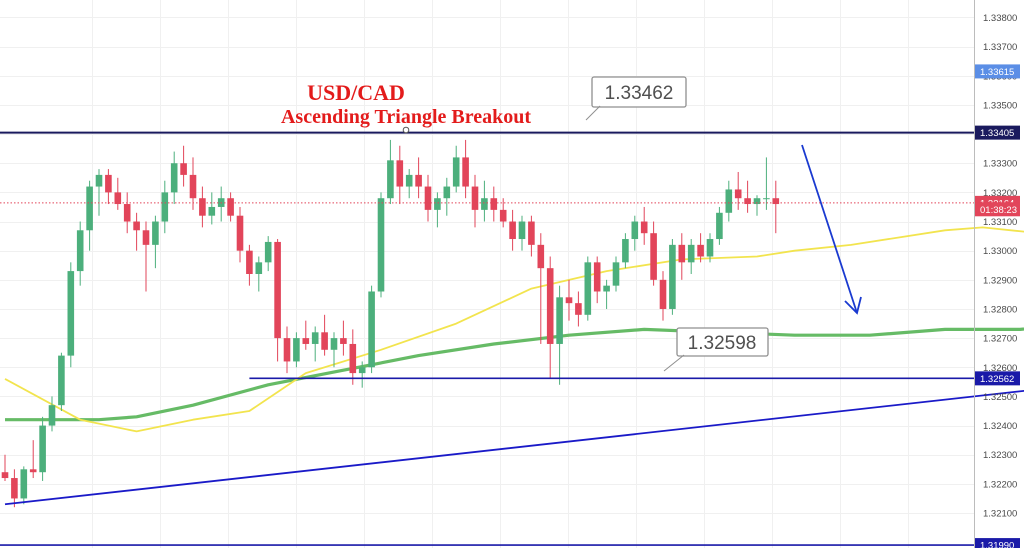 Image resolution: width=1024 pixels, height=548 pixels. I want to click on resistance-anchor-dot, so click(406, 130).